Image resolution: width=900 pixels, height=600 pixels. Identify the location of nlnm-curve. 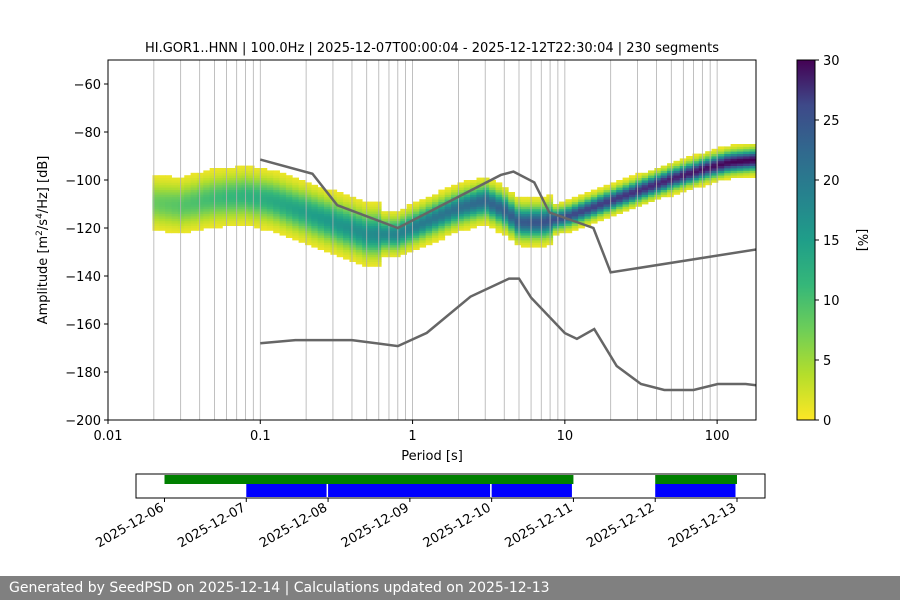
(508, 334).